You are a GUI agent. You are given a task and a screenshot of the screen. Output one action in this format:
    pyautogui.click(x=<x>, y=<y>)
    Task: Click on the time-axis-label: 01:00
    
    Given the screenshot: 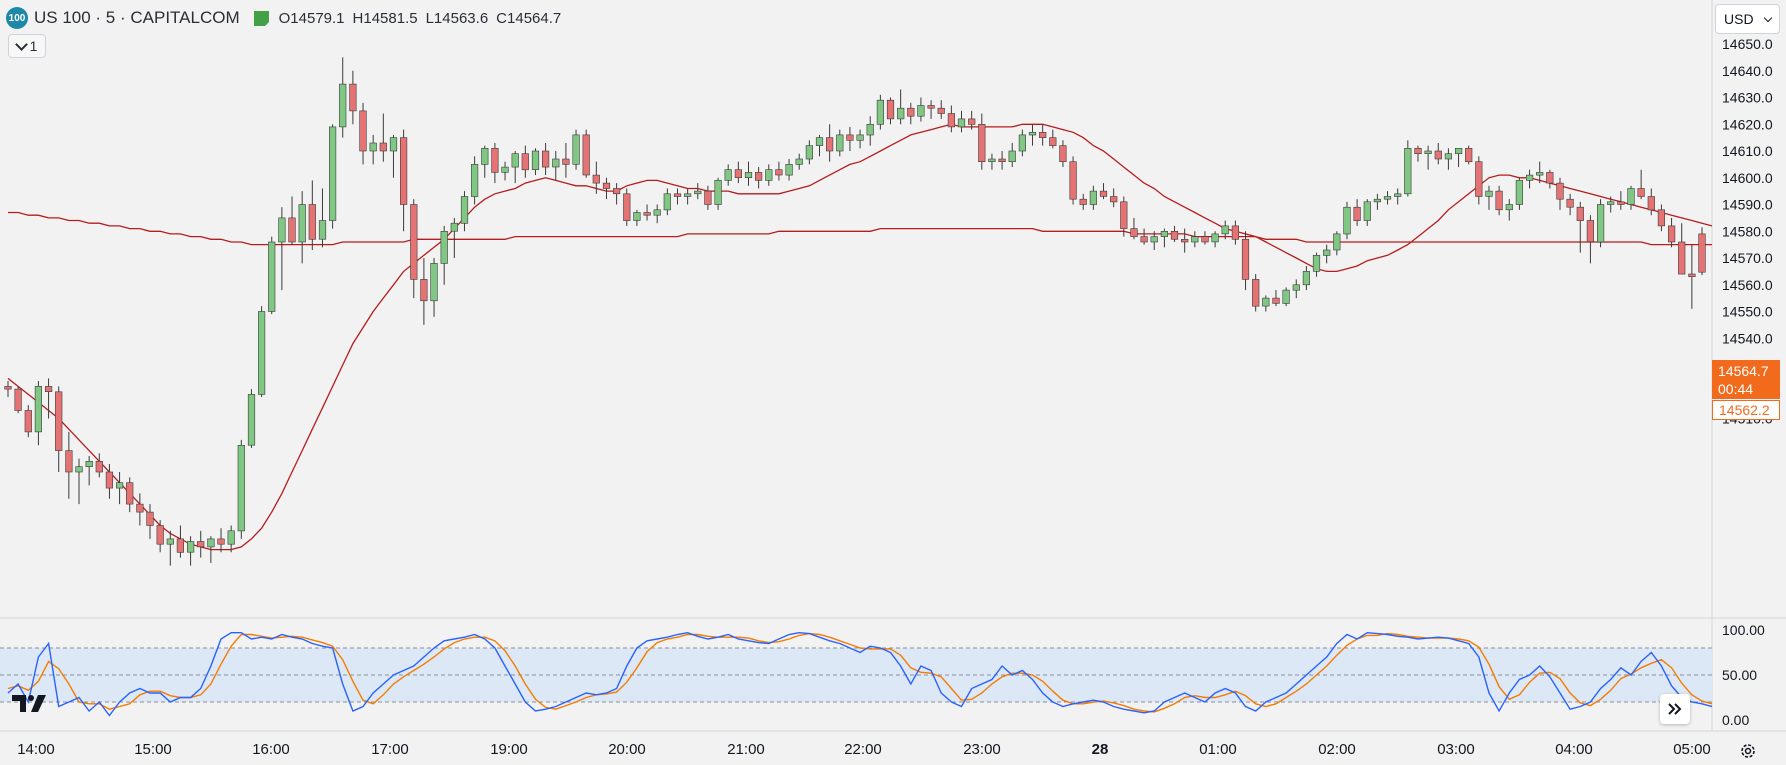 What is the action you would take?
    pyautogui.click(x=1218, y=749)
    